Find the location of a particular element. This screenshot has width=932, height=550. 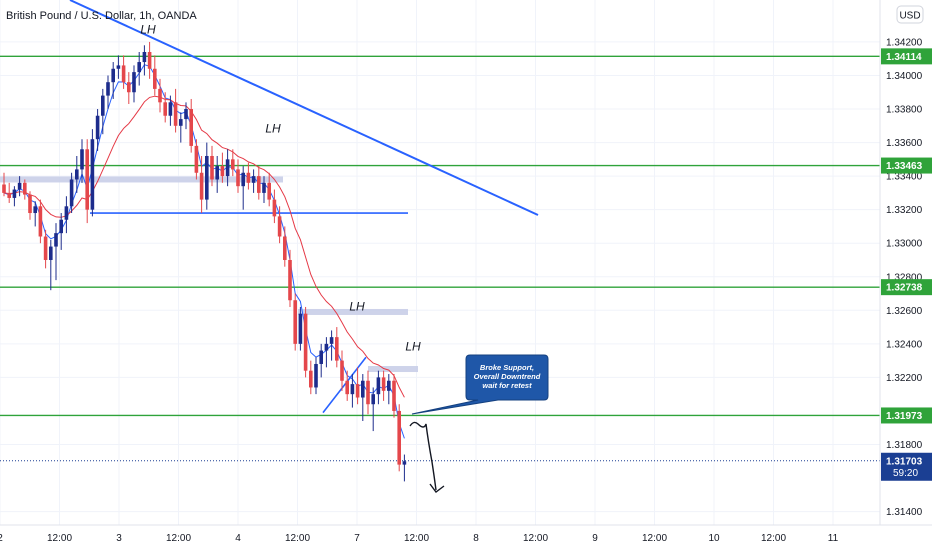

level-price-label: 1.34114 is located at coordinates (904, 57).